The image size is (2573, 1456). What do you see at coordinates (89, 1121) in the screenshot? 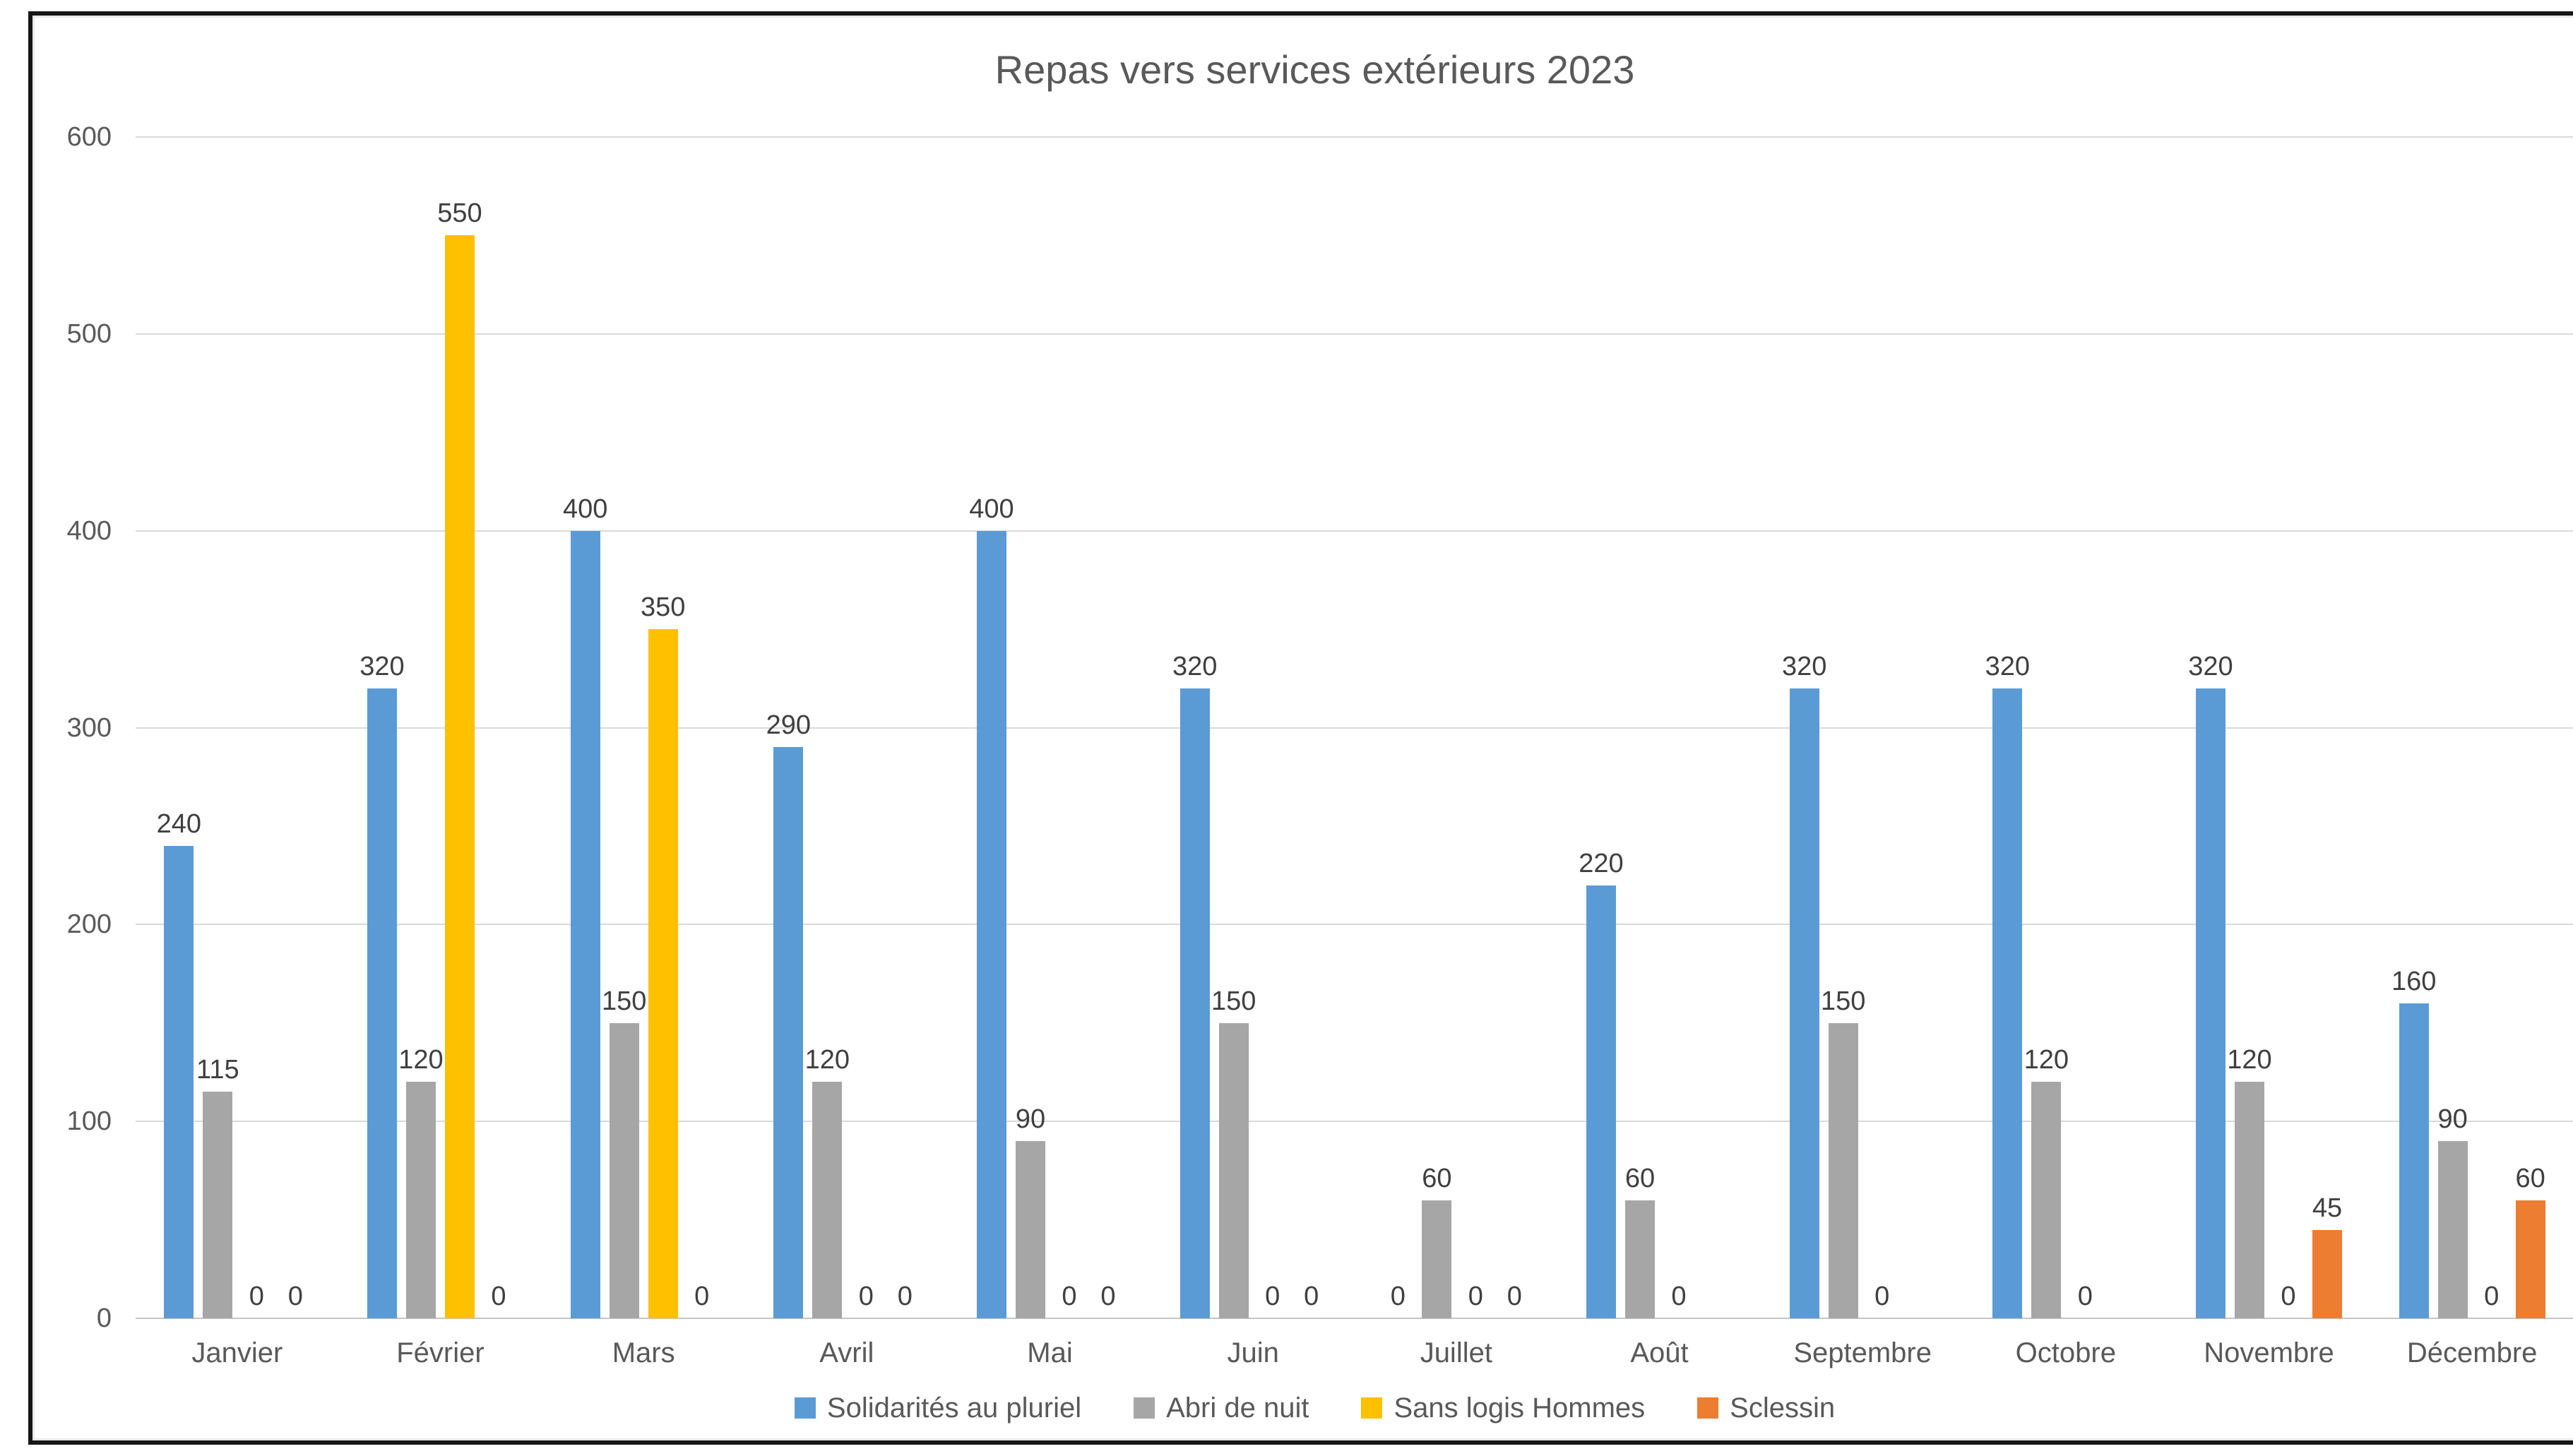
I see `y-axis-tick-label: 100` at bounding box center [89, 1121].